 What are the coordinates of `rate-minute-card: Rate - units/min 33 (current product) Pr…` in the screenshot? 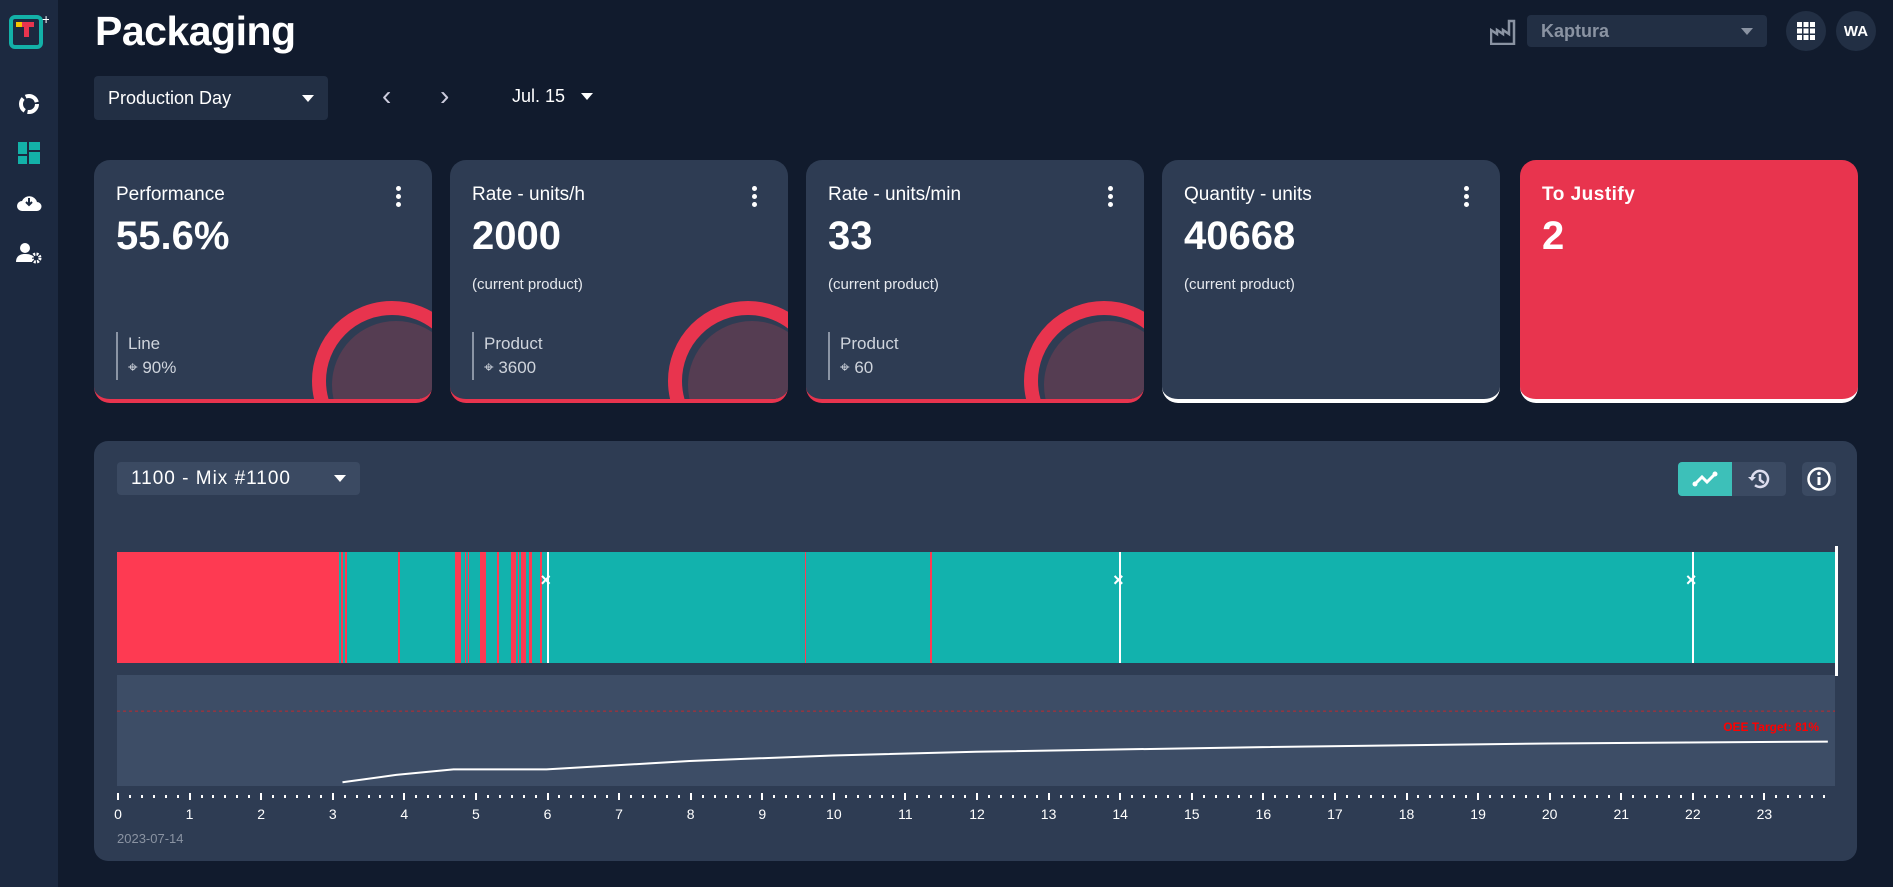 It's located at (975, 281).